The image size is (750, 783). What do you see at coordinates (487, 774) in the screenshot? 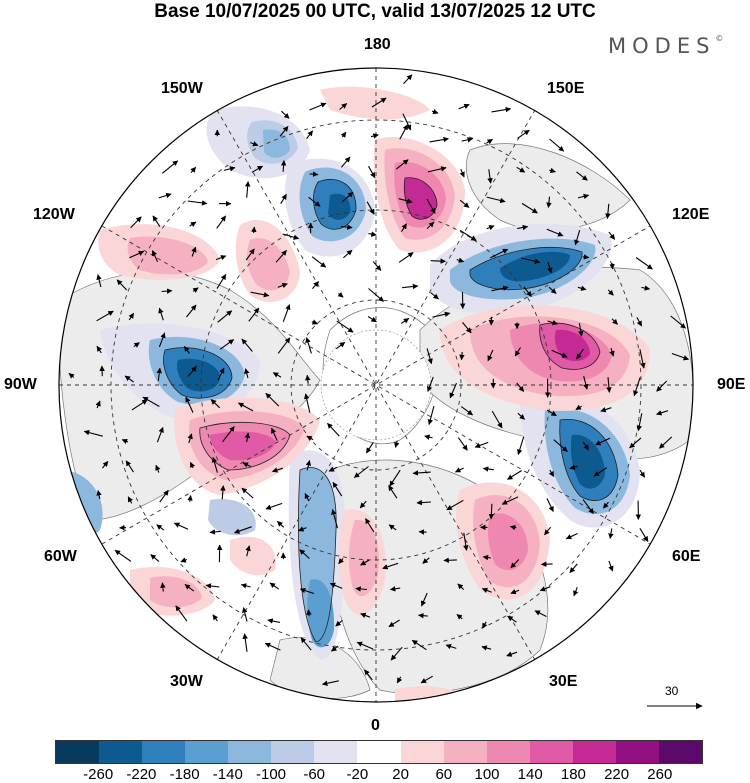
I see `colorbar-tick-label: 100` at bounding box center [487, 774].